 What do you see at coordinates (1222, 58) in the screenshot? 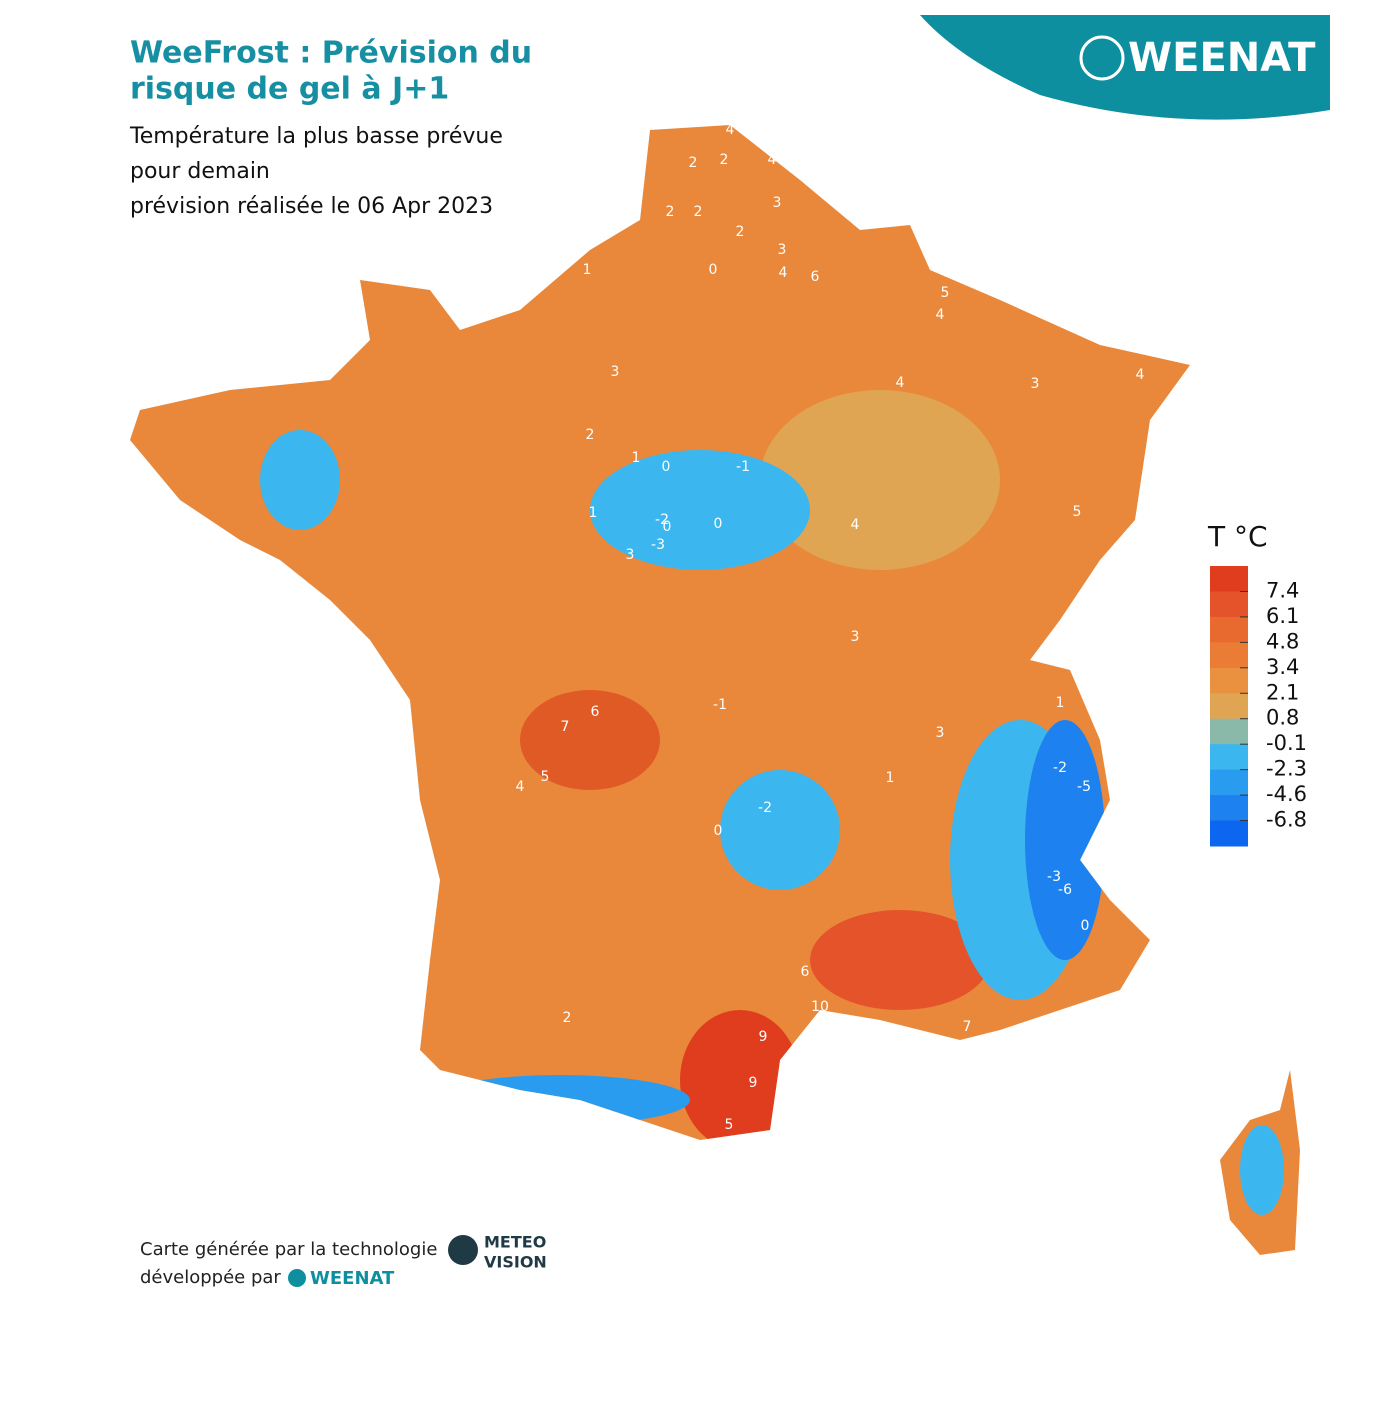
I see `logo-text: WEENAT` at bounding box center [1222, 58].